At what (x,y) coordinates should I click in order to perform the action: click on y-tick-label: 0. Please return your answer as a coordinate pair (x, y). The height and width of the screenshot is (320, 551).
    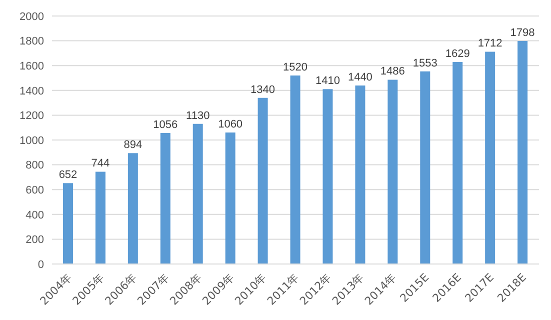
    Looking at the image, I should click on (41, 264).